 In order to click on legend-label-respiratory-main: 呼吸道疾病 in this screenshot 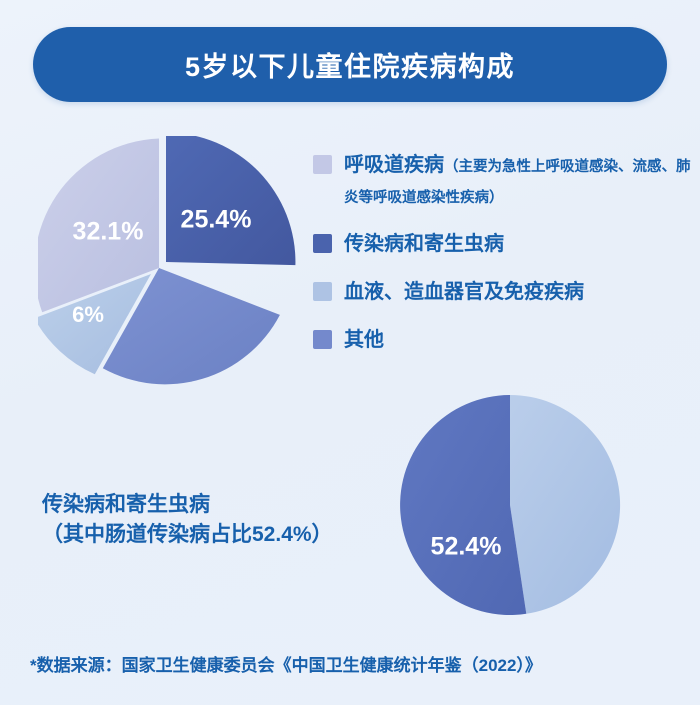, I will do `click(394, 165)`.